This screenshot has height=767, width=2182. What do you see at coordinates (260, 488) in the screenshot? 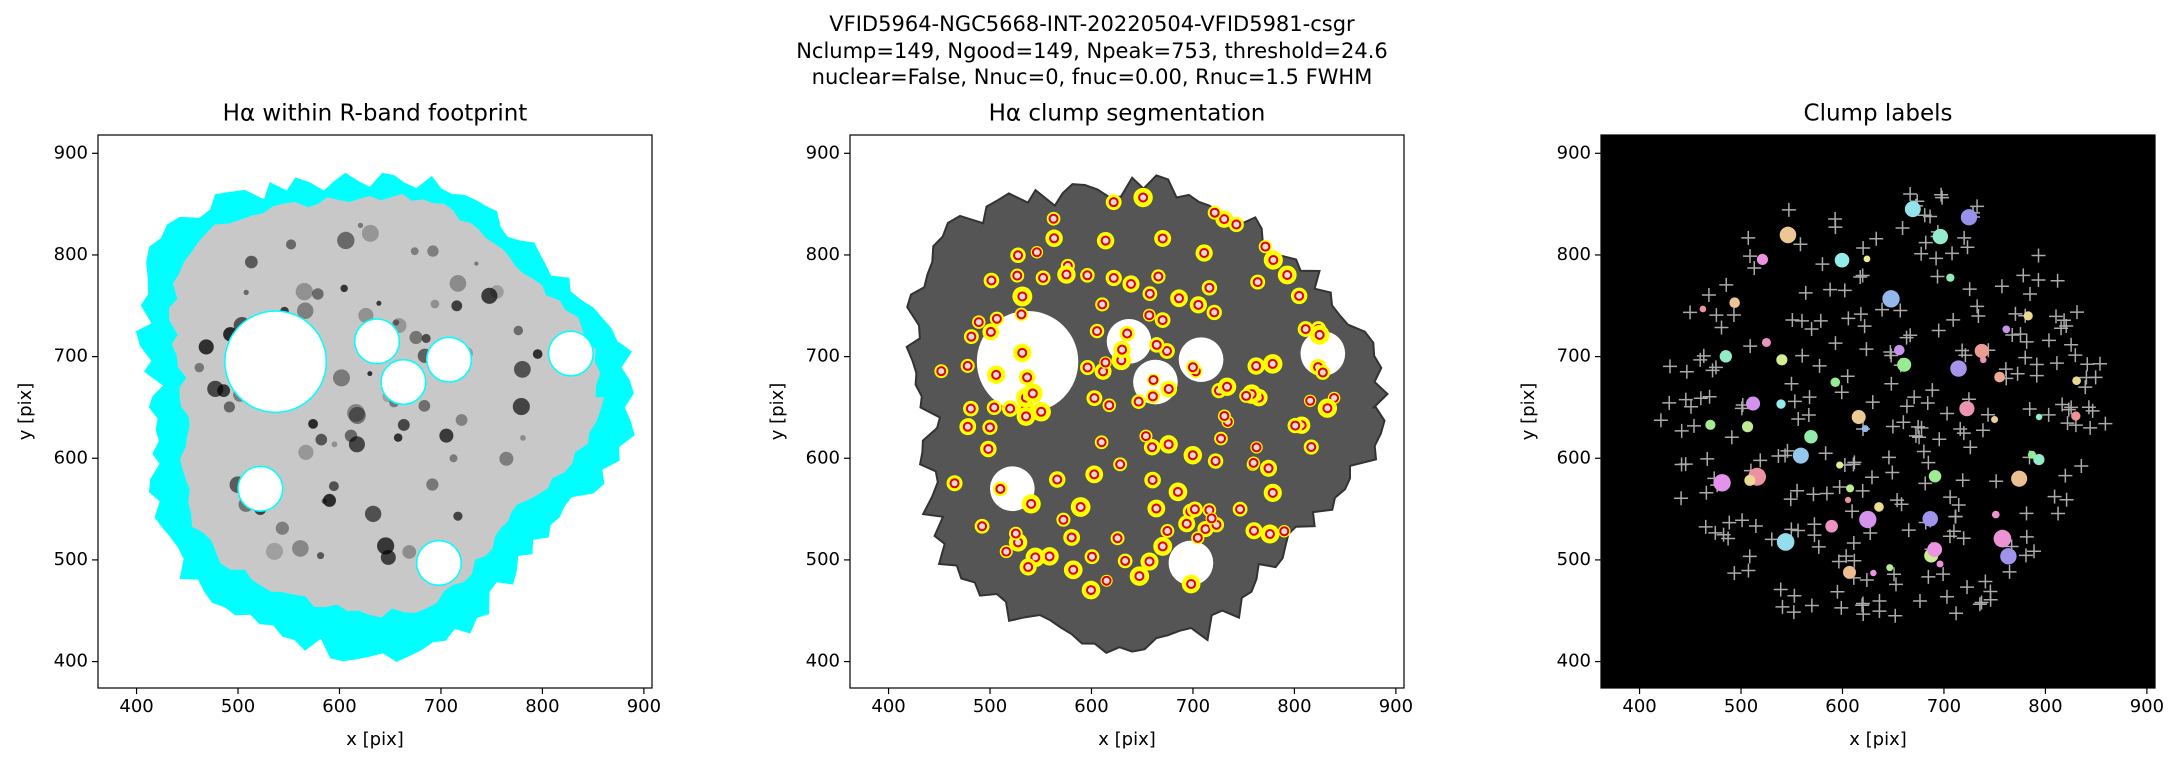
I see `masked-star` at bounding box center [260, 488].